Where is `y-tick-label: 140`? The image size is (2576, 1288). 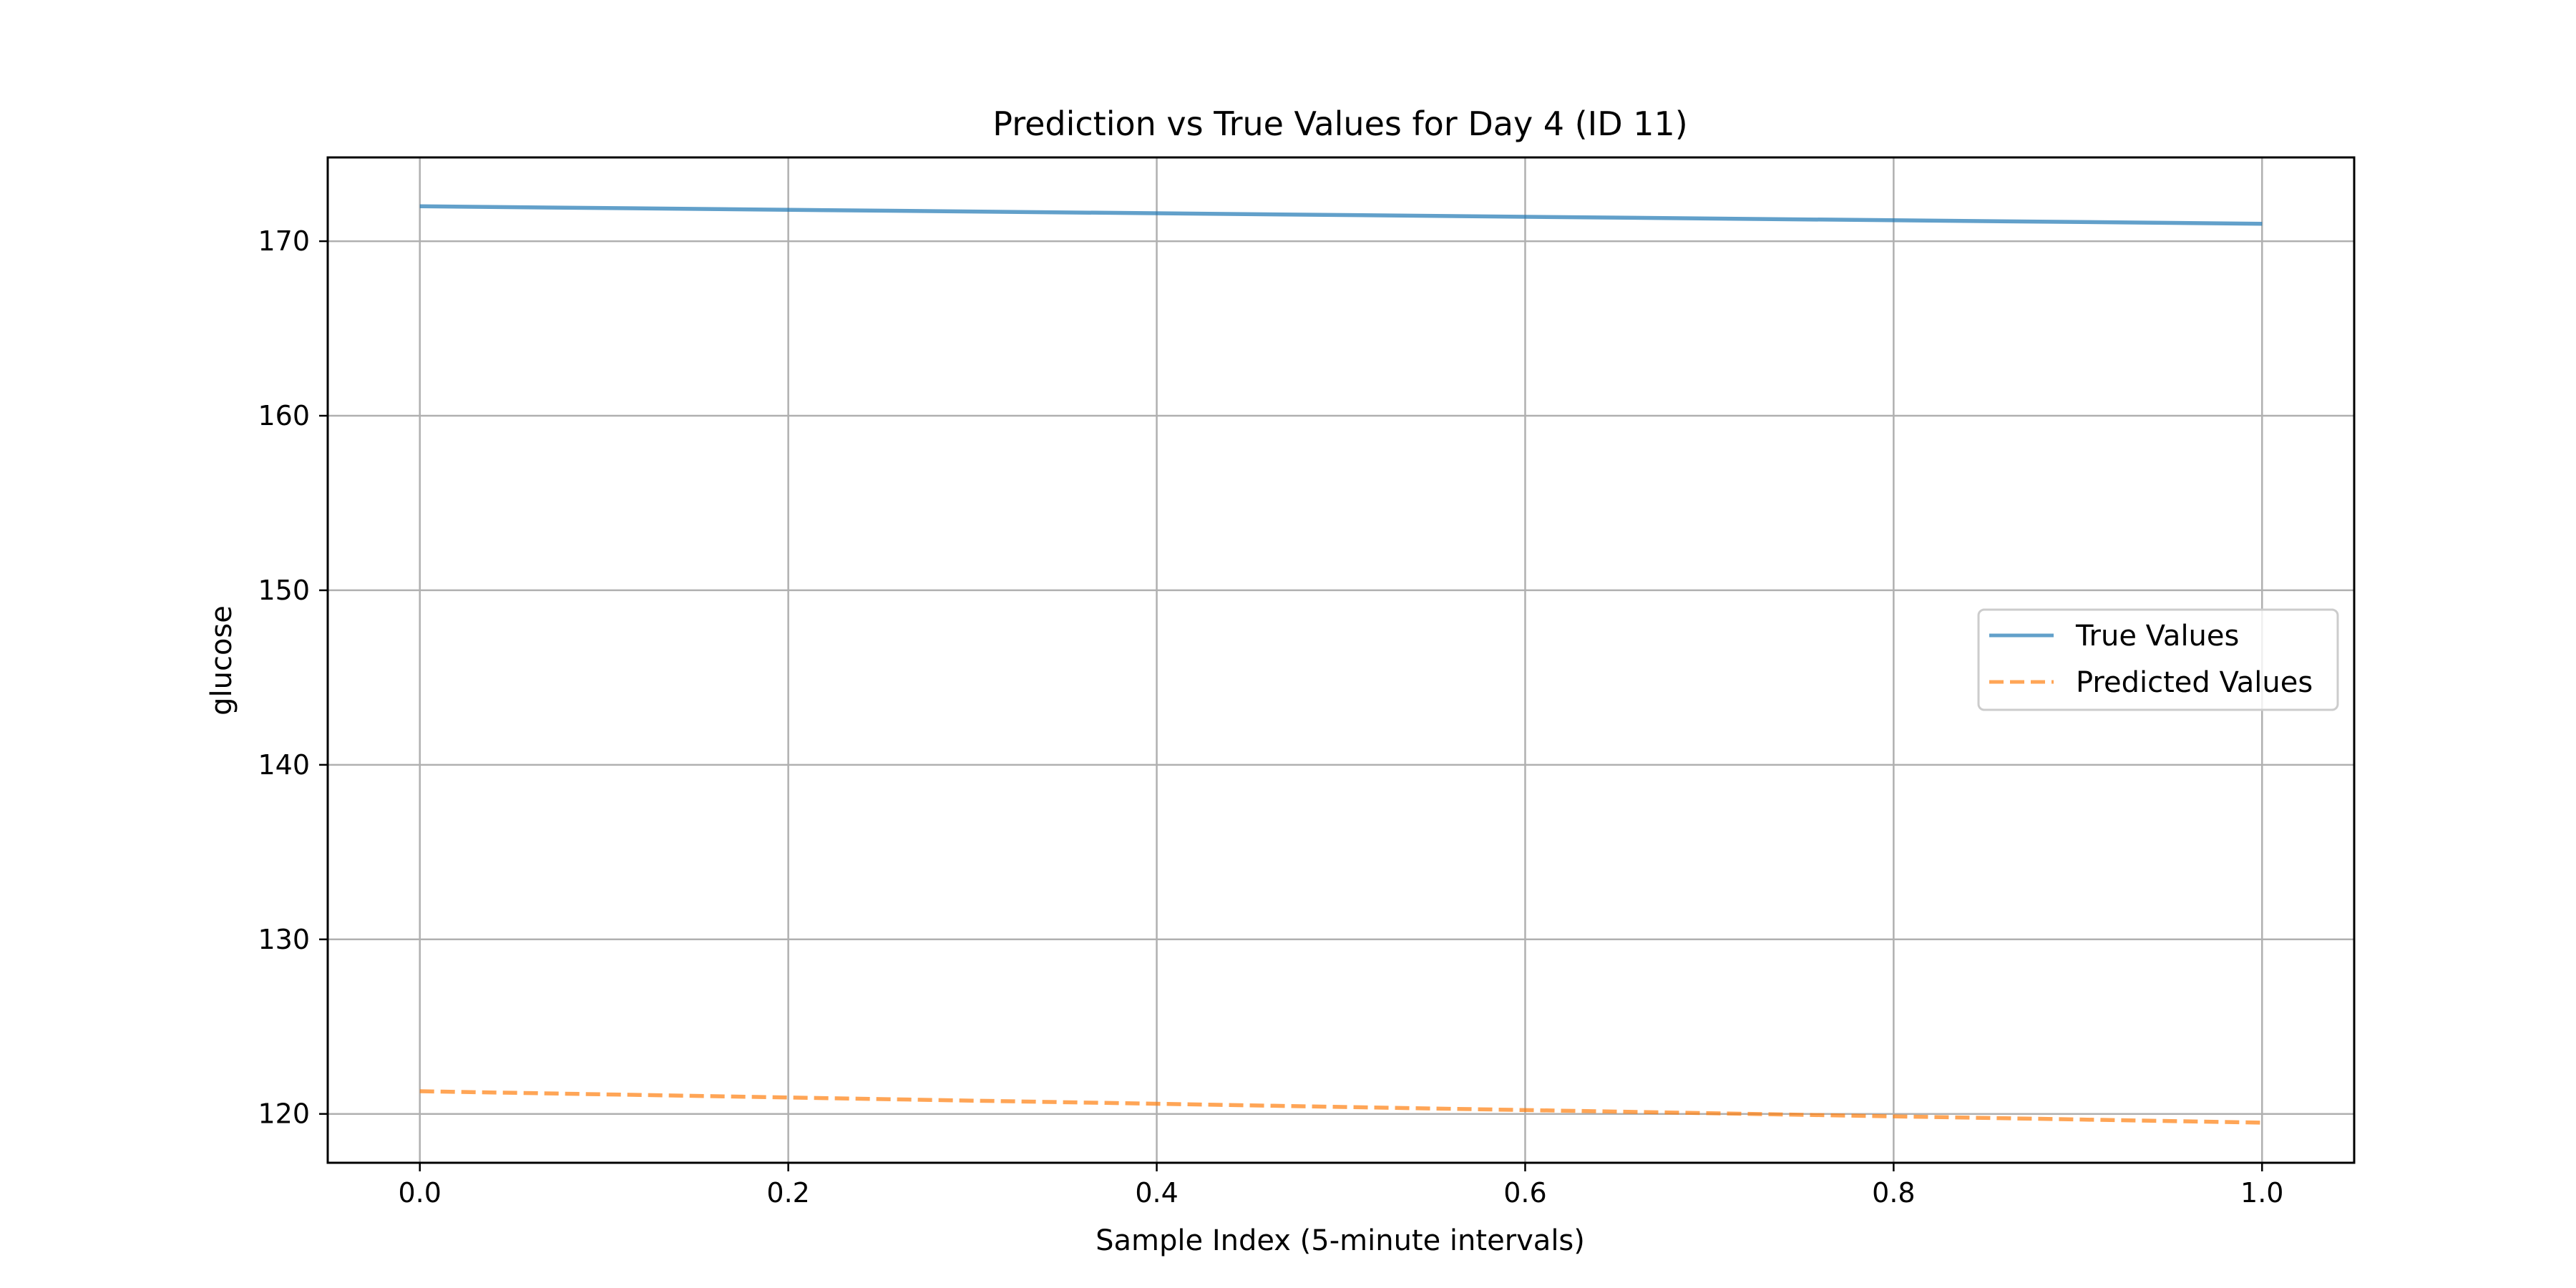
y-tick-label: 140 is located at coordinates (284, 765).